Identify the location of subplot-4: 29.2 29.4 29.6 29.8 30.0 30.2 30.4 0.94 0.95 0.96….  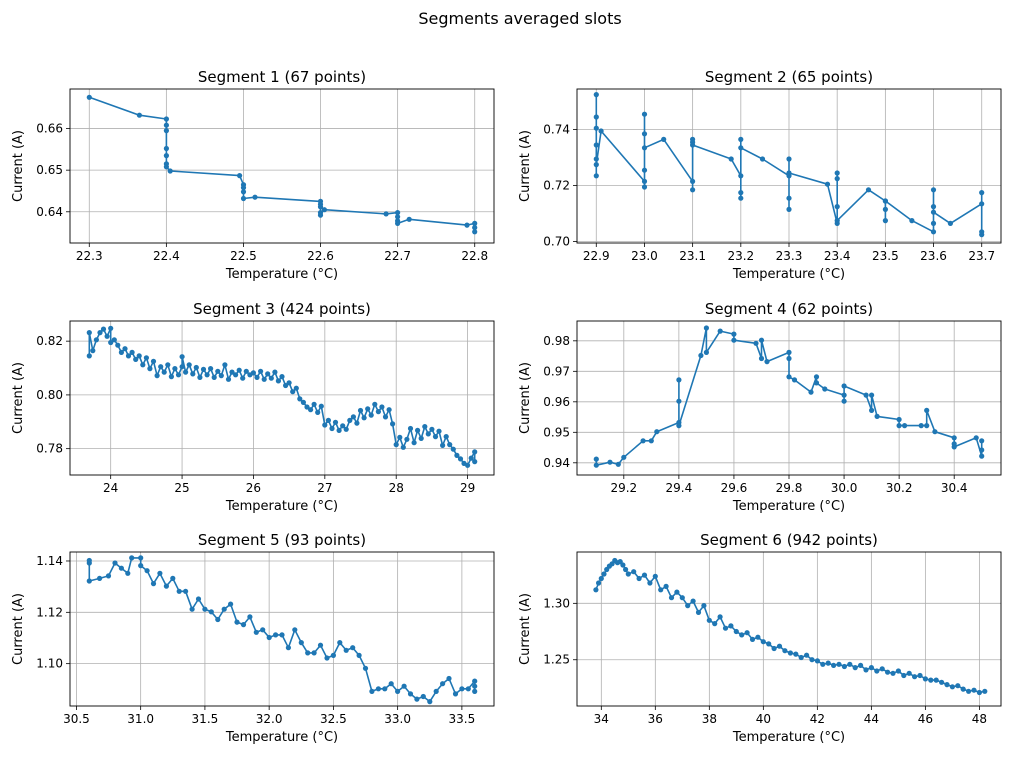
(760, 407).